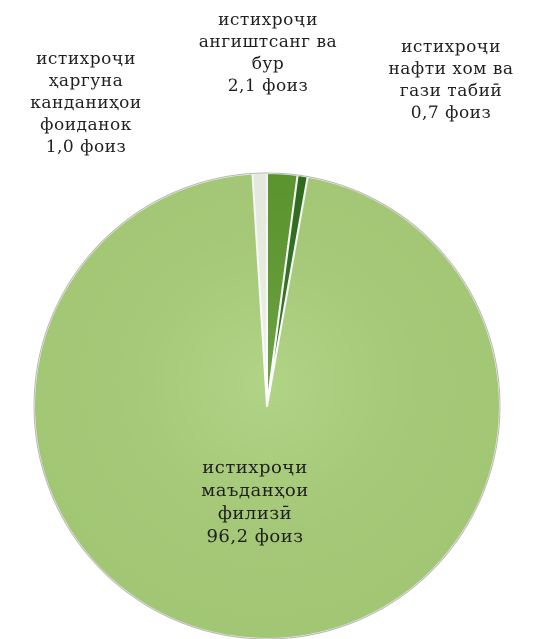 This screenshot has width=537, height=639. I want to click on slice-label-metal-ores: истихроҷи маъданҳои филизӣ 96,2 фоиз, so click(255, 502).